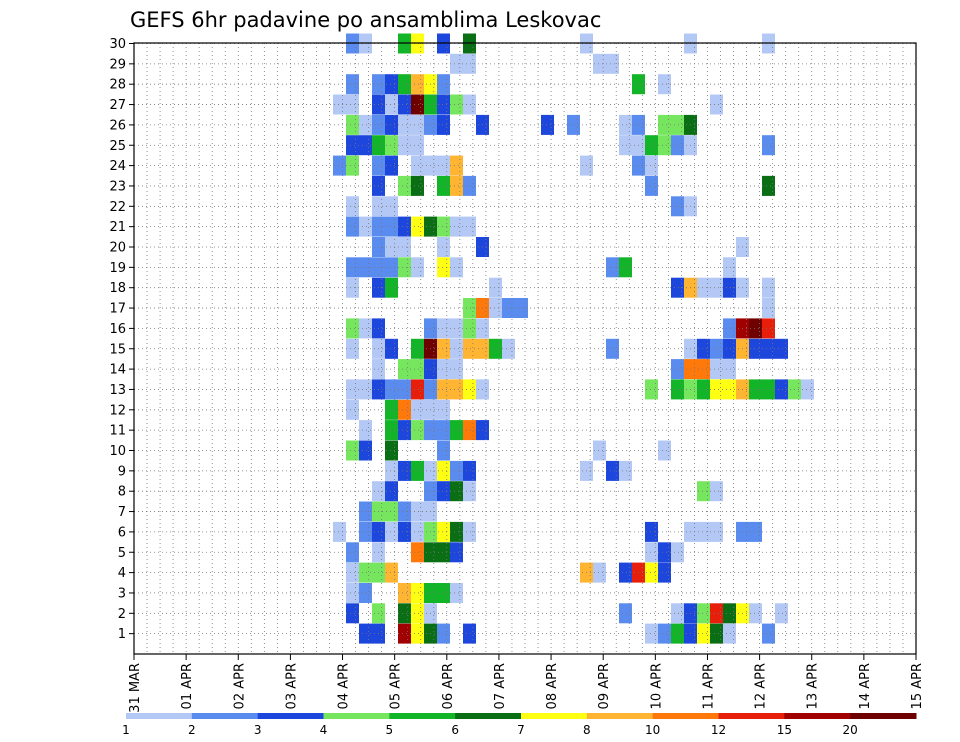 Image resolution: width=960 pixels, height=742 pixels. What do you see at coordinates (552, 686) in the screenshot?
I see `x-tick-label: 08 APR` at bounding box center [552, 686].